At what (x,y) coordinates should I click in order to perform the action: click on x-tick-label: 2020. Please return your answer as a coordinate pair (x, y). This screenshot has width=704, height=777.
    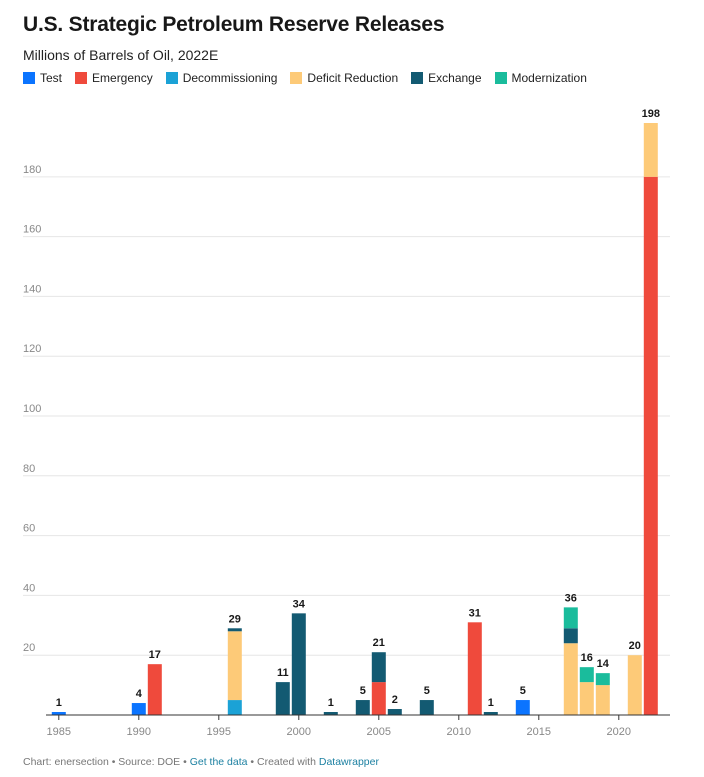
    Looking at the image, I should click on (619, 732).